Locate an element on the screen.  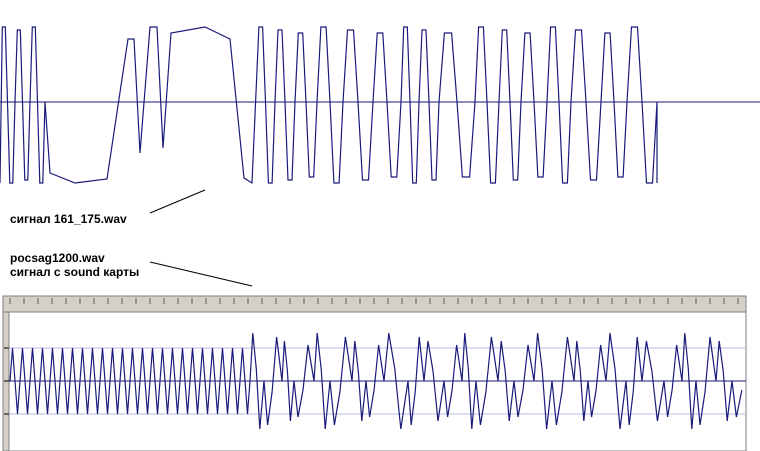
soundcard-caption-label: сигнал с sound карты is located at coordinates (75, 272).